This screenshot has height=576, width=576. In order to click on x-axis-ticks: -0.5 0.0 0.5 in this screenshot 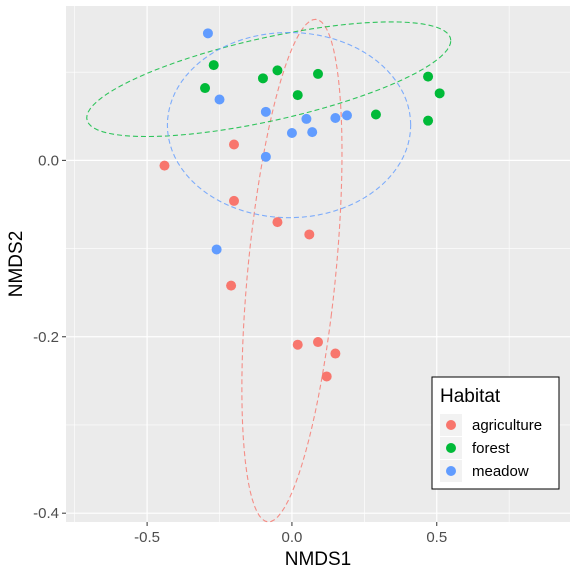, I will do `click(290, 534)`.